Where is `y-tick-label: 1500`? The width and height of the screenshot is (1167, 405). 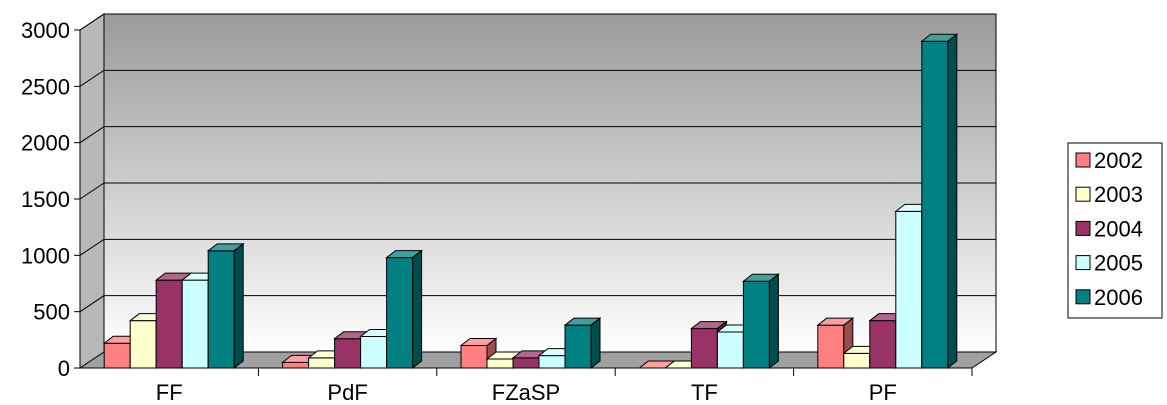 y-tick-label: 1500 is located at coordinates (45, 199).